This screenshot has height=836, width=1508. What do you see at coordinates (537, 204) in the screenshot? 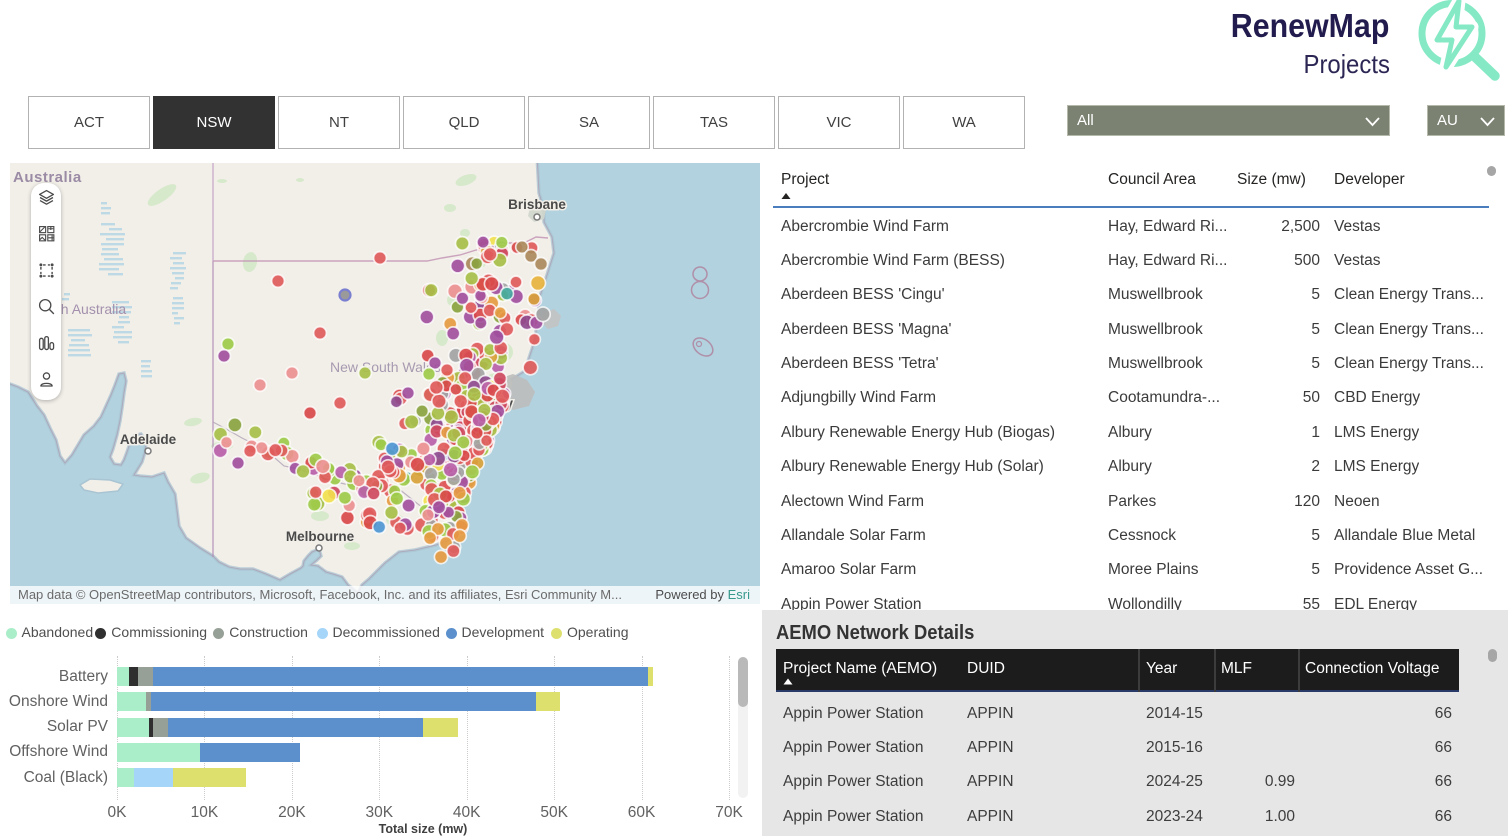
I see `svg-text: Brisbane` at bounding box center [537, 204].